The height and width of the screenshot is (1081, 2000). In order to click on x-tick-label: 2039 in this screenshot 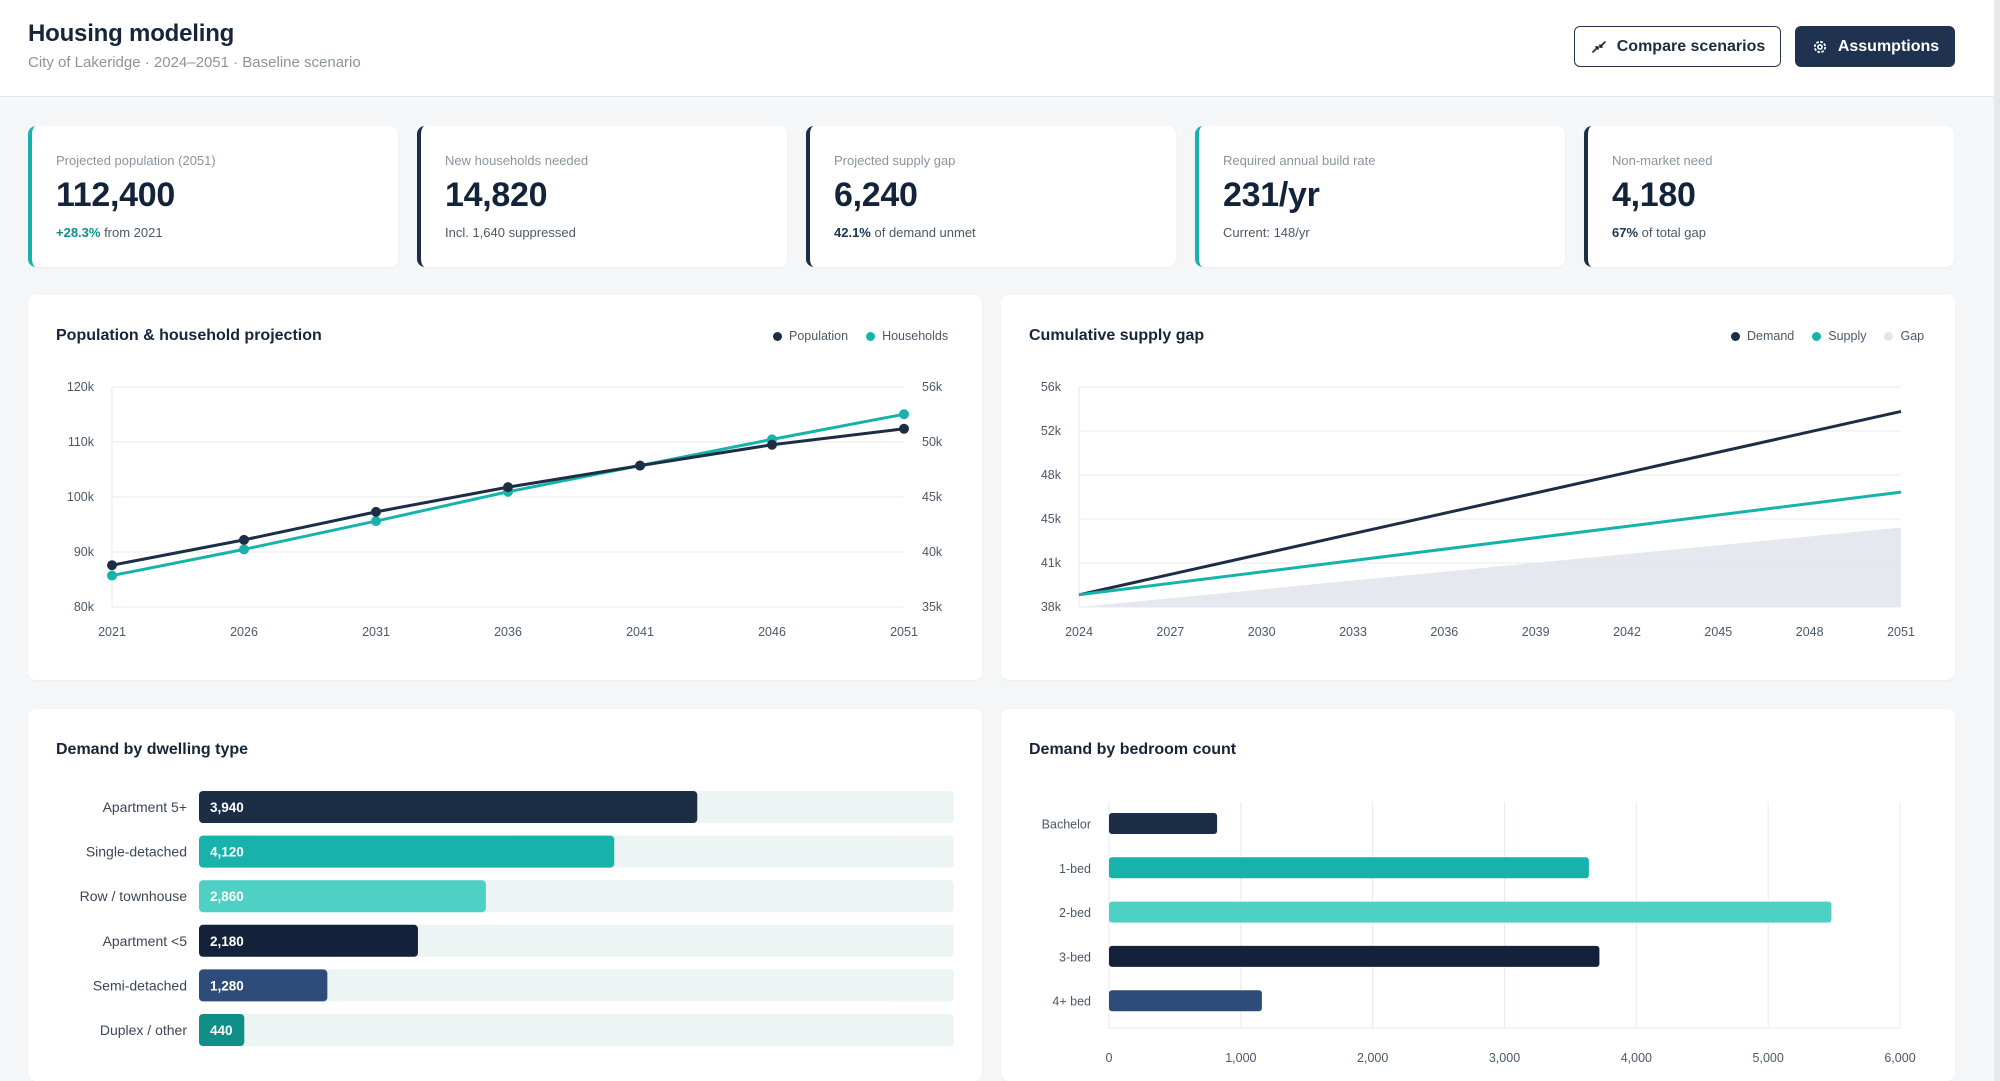, I will do `click(1536, 632)`.